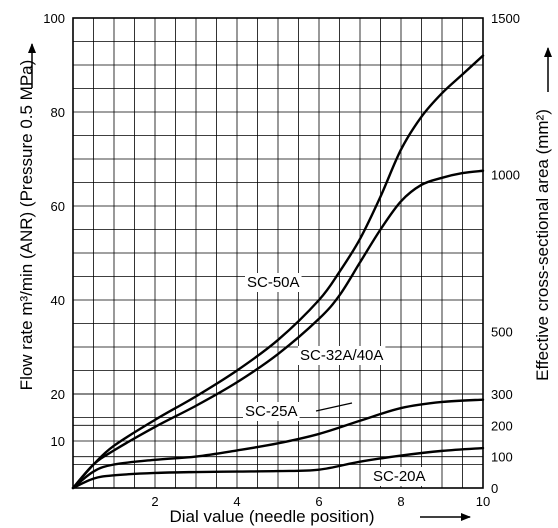  I want to click on series-label: SC-20A, so click(399, 476).